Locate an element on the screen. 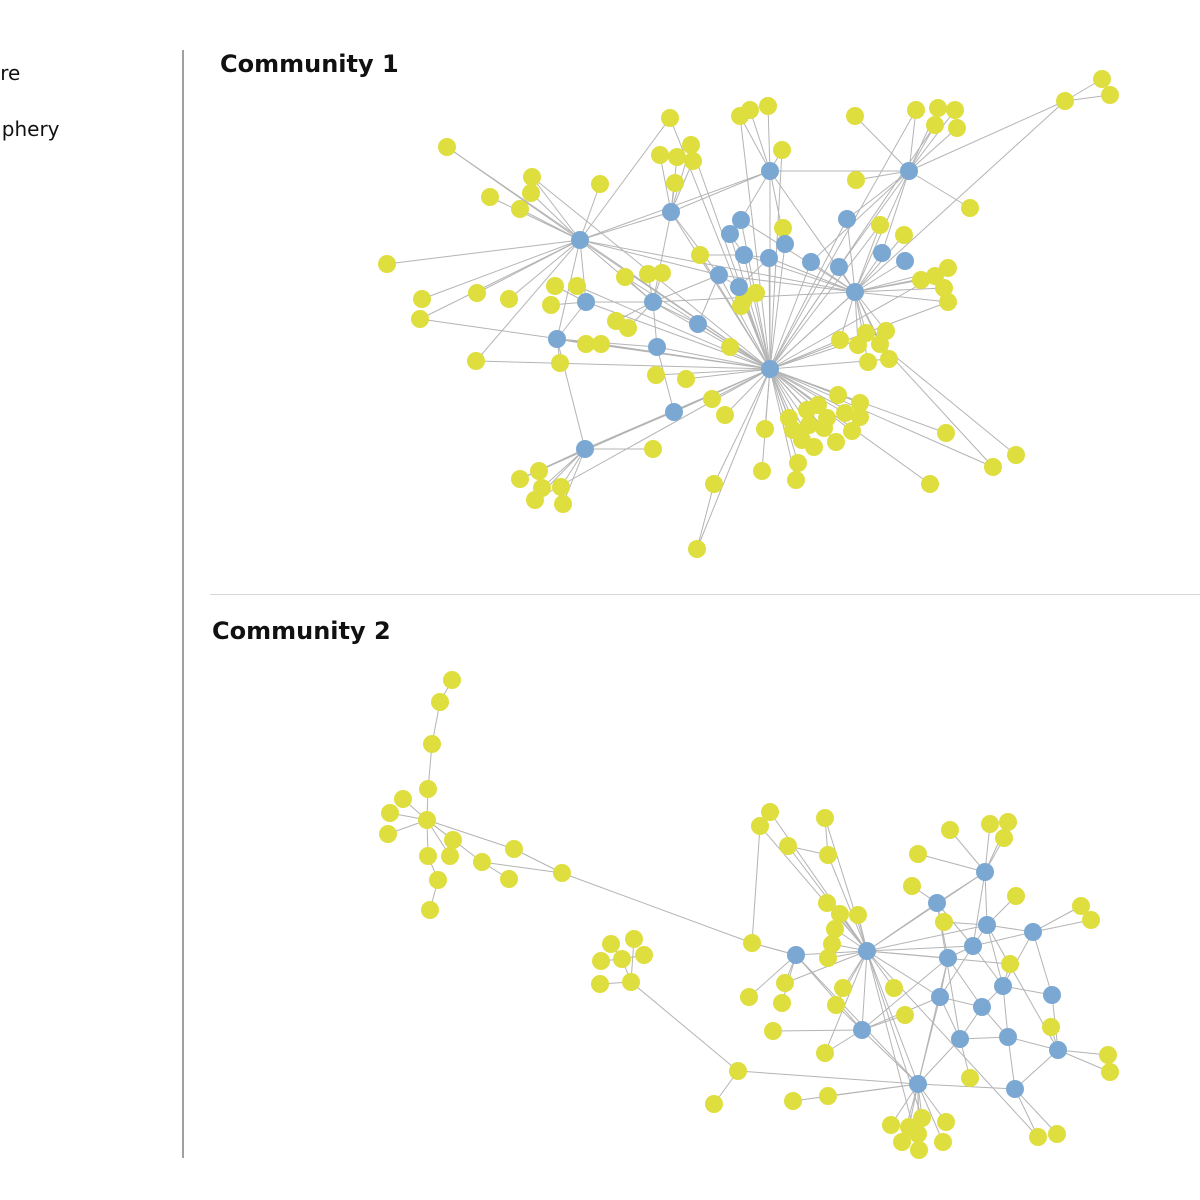 Image resolution: width=1200 pixels, height=1200 pixels. legend-periphery-label: riphery is located at coordinates (30, 129).